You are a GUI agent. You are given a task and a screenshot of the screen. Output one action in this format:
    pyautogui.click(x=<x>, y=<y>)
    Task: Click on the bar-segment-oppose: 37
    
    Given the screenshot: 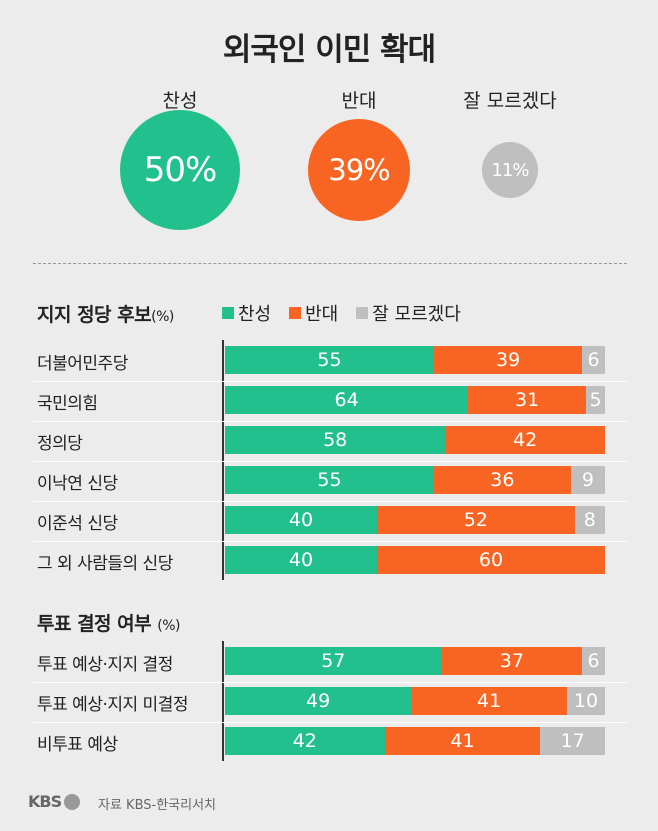 What is the action you would take?
    pyautogui.click(x=512, y=661)
    